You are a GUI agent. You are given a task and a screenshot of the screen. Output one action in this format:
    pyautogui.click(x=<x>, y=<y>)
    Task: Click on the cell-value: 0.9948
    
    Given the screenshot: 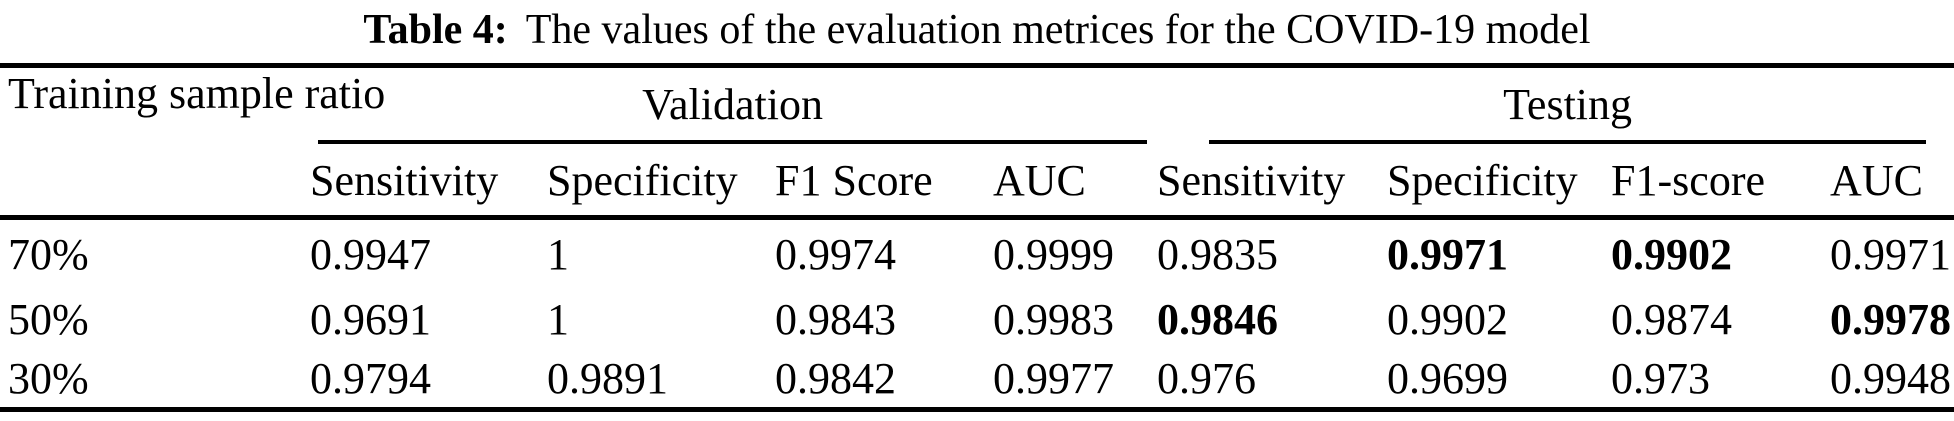 What is the action you would take?
    pyautogui.click(x=1891, y=378)
    